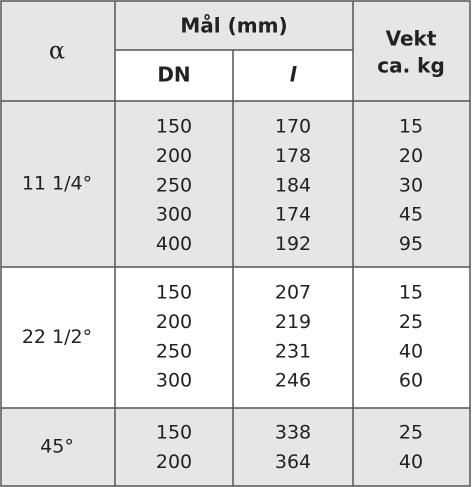 The image size is (472, 487). What do you see at coordinates (293, 351) in the screenshot?
I see `length-cell: 231` at bounding box center [293, 351].